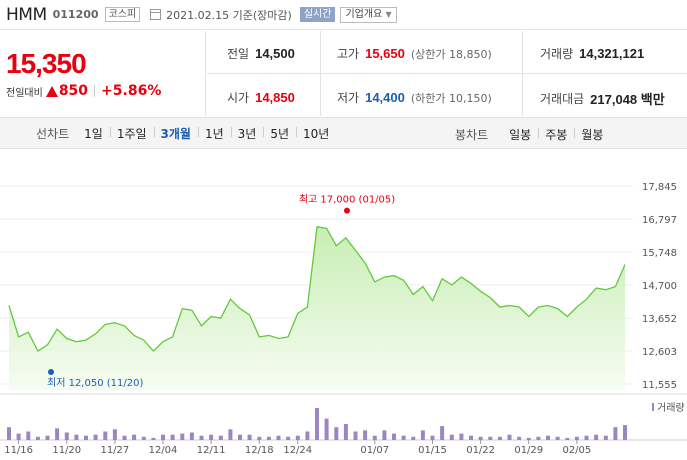 The height and width of the screenshot is (460, 687). I want to click on stock-name: HMM, so click(26, 14).